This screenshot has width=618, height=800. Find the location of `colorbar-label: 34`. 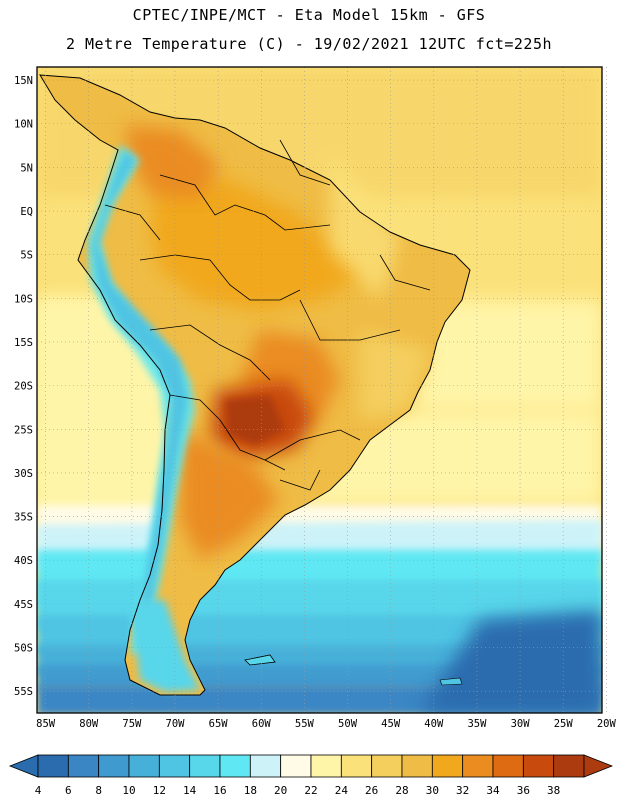

colorbar-label: 34 is located at coordinates (493, 790).